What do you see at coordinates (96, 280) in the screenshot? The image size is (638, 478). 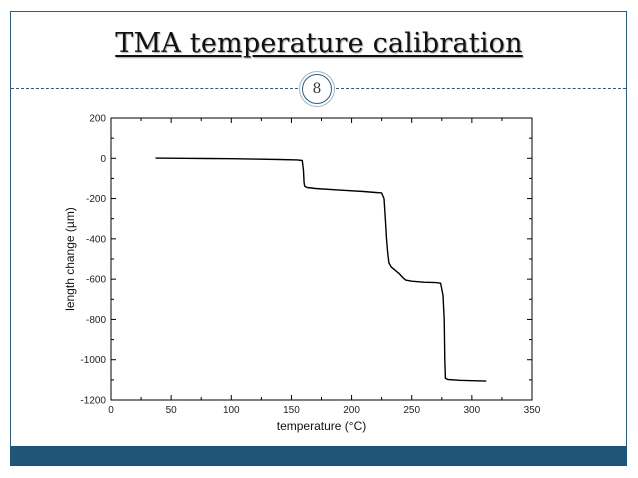 I see `y-tick-label: -600` at bounding box center [96, 280].